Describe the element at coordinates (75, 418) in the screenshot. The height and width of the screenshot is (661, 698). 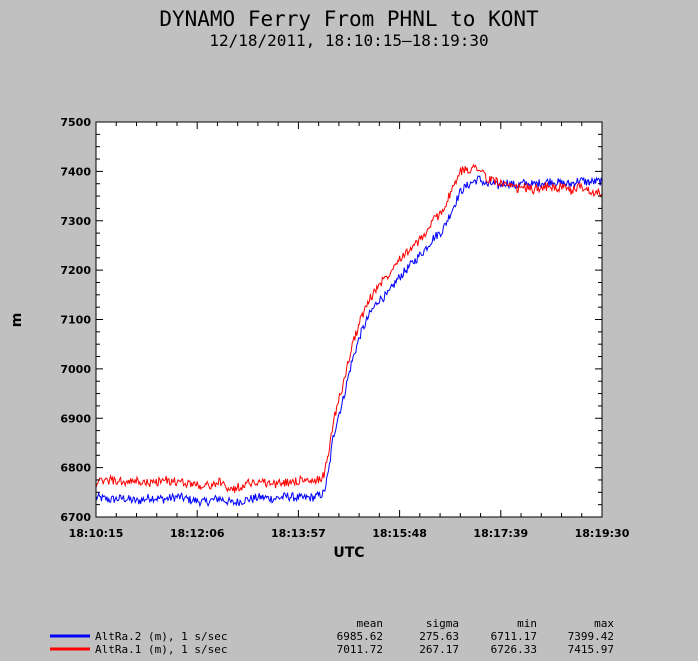
I see `y-tick-label: 6900` at that location.